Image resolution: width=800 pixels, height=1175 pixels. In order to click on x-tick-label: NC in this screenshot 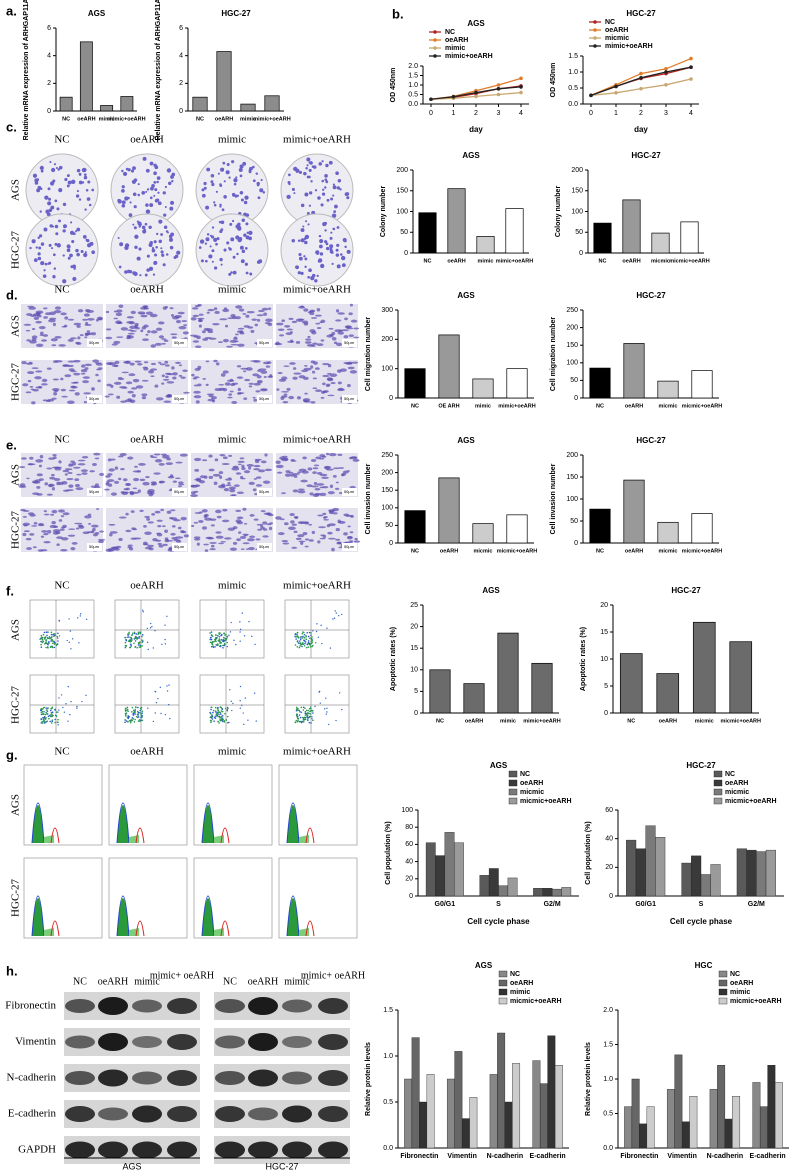, I will do `click(603, 261)`.